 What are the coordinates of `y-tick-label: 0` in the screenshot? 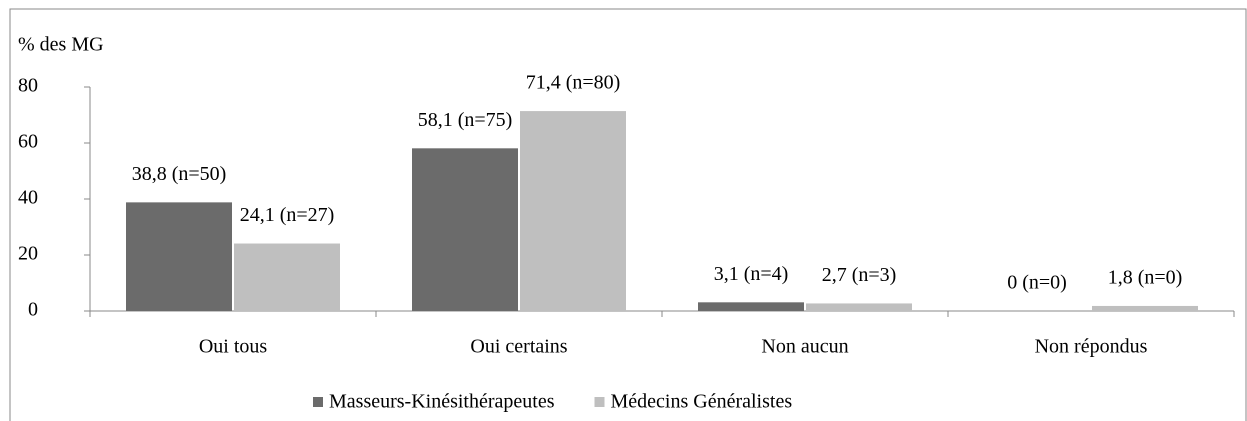 It's located at (33, 310).